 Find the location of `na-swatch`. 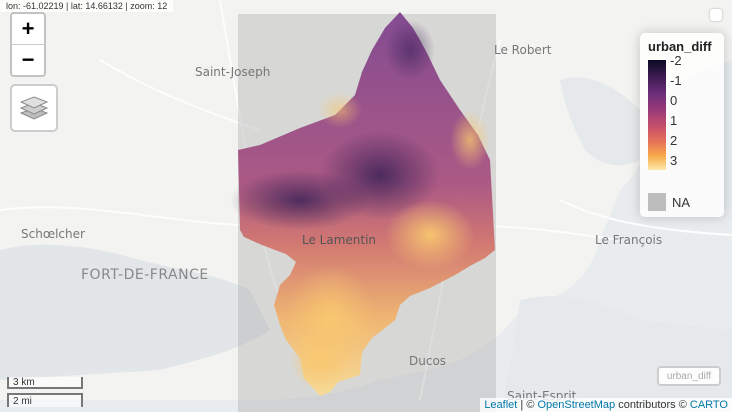

na-swatch is located at coordinates (657, 202).